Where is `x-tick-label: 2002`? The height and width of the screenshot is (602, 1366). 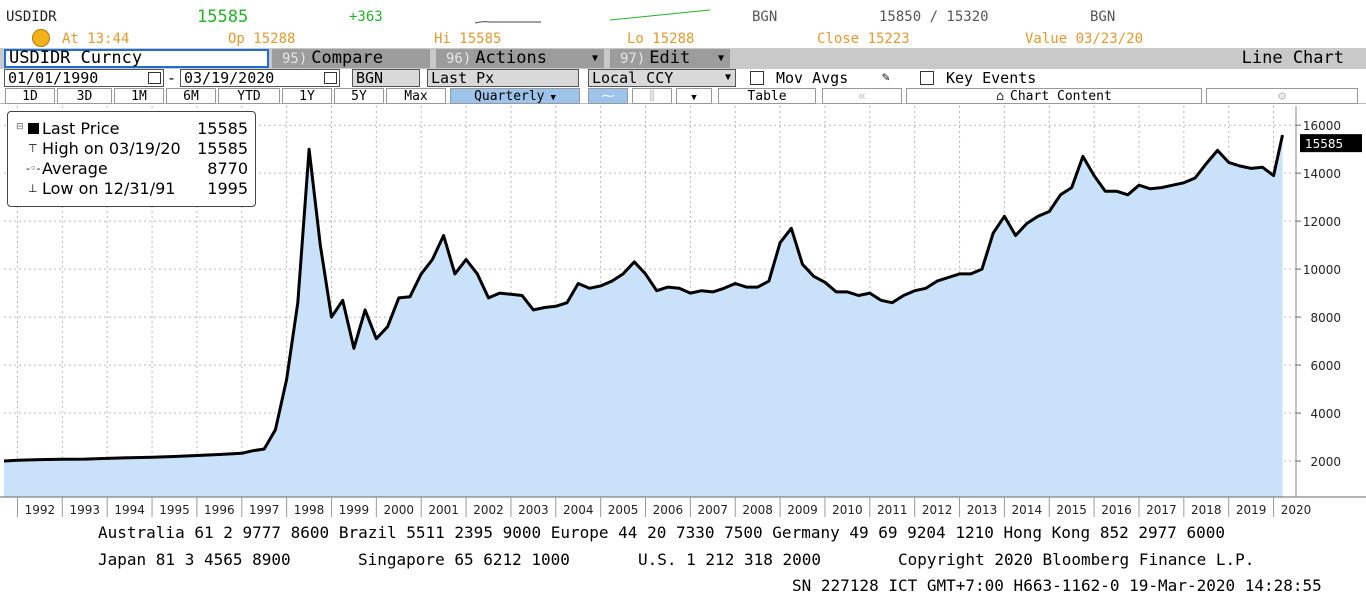 x-tick-label: 2002 is located at coordinates (488, 510).